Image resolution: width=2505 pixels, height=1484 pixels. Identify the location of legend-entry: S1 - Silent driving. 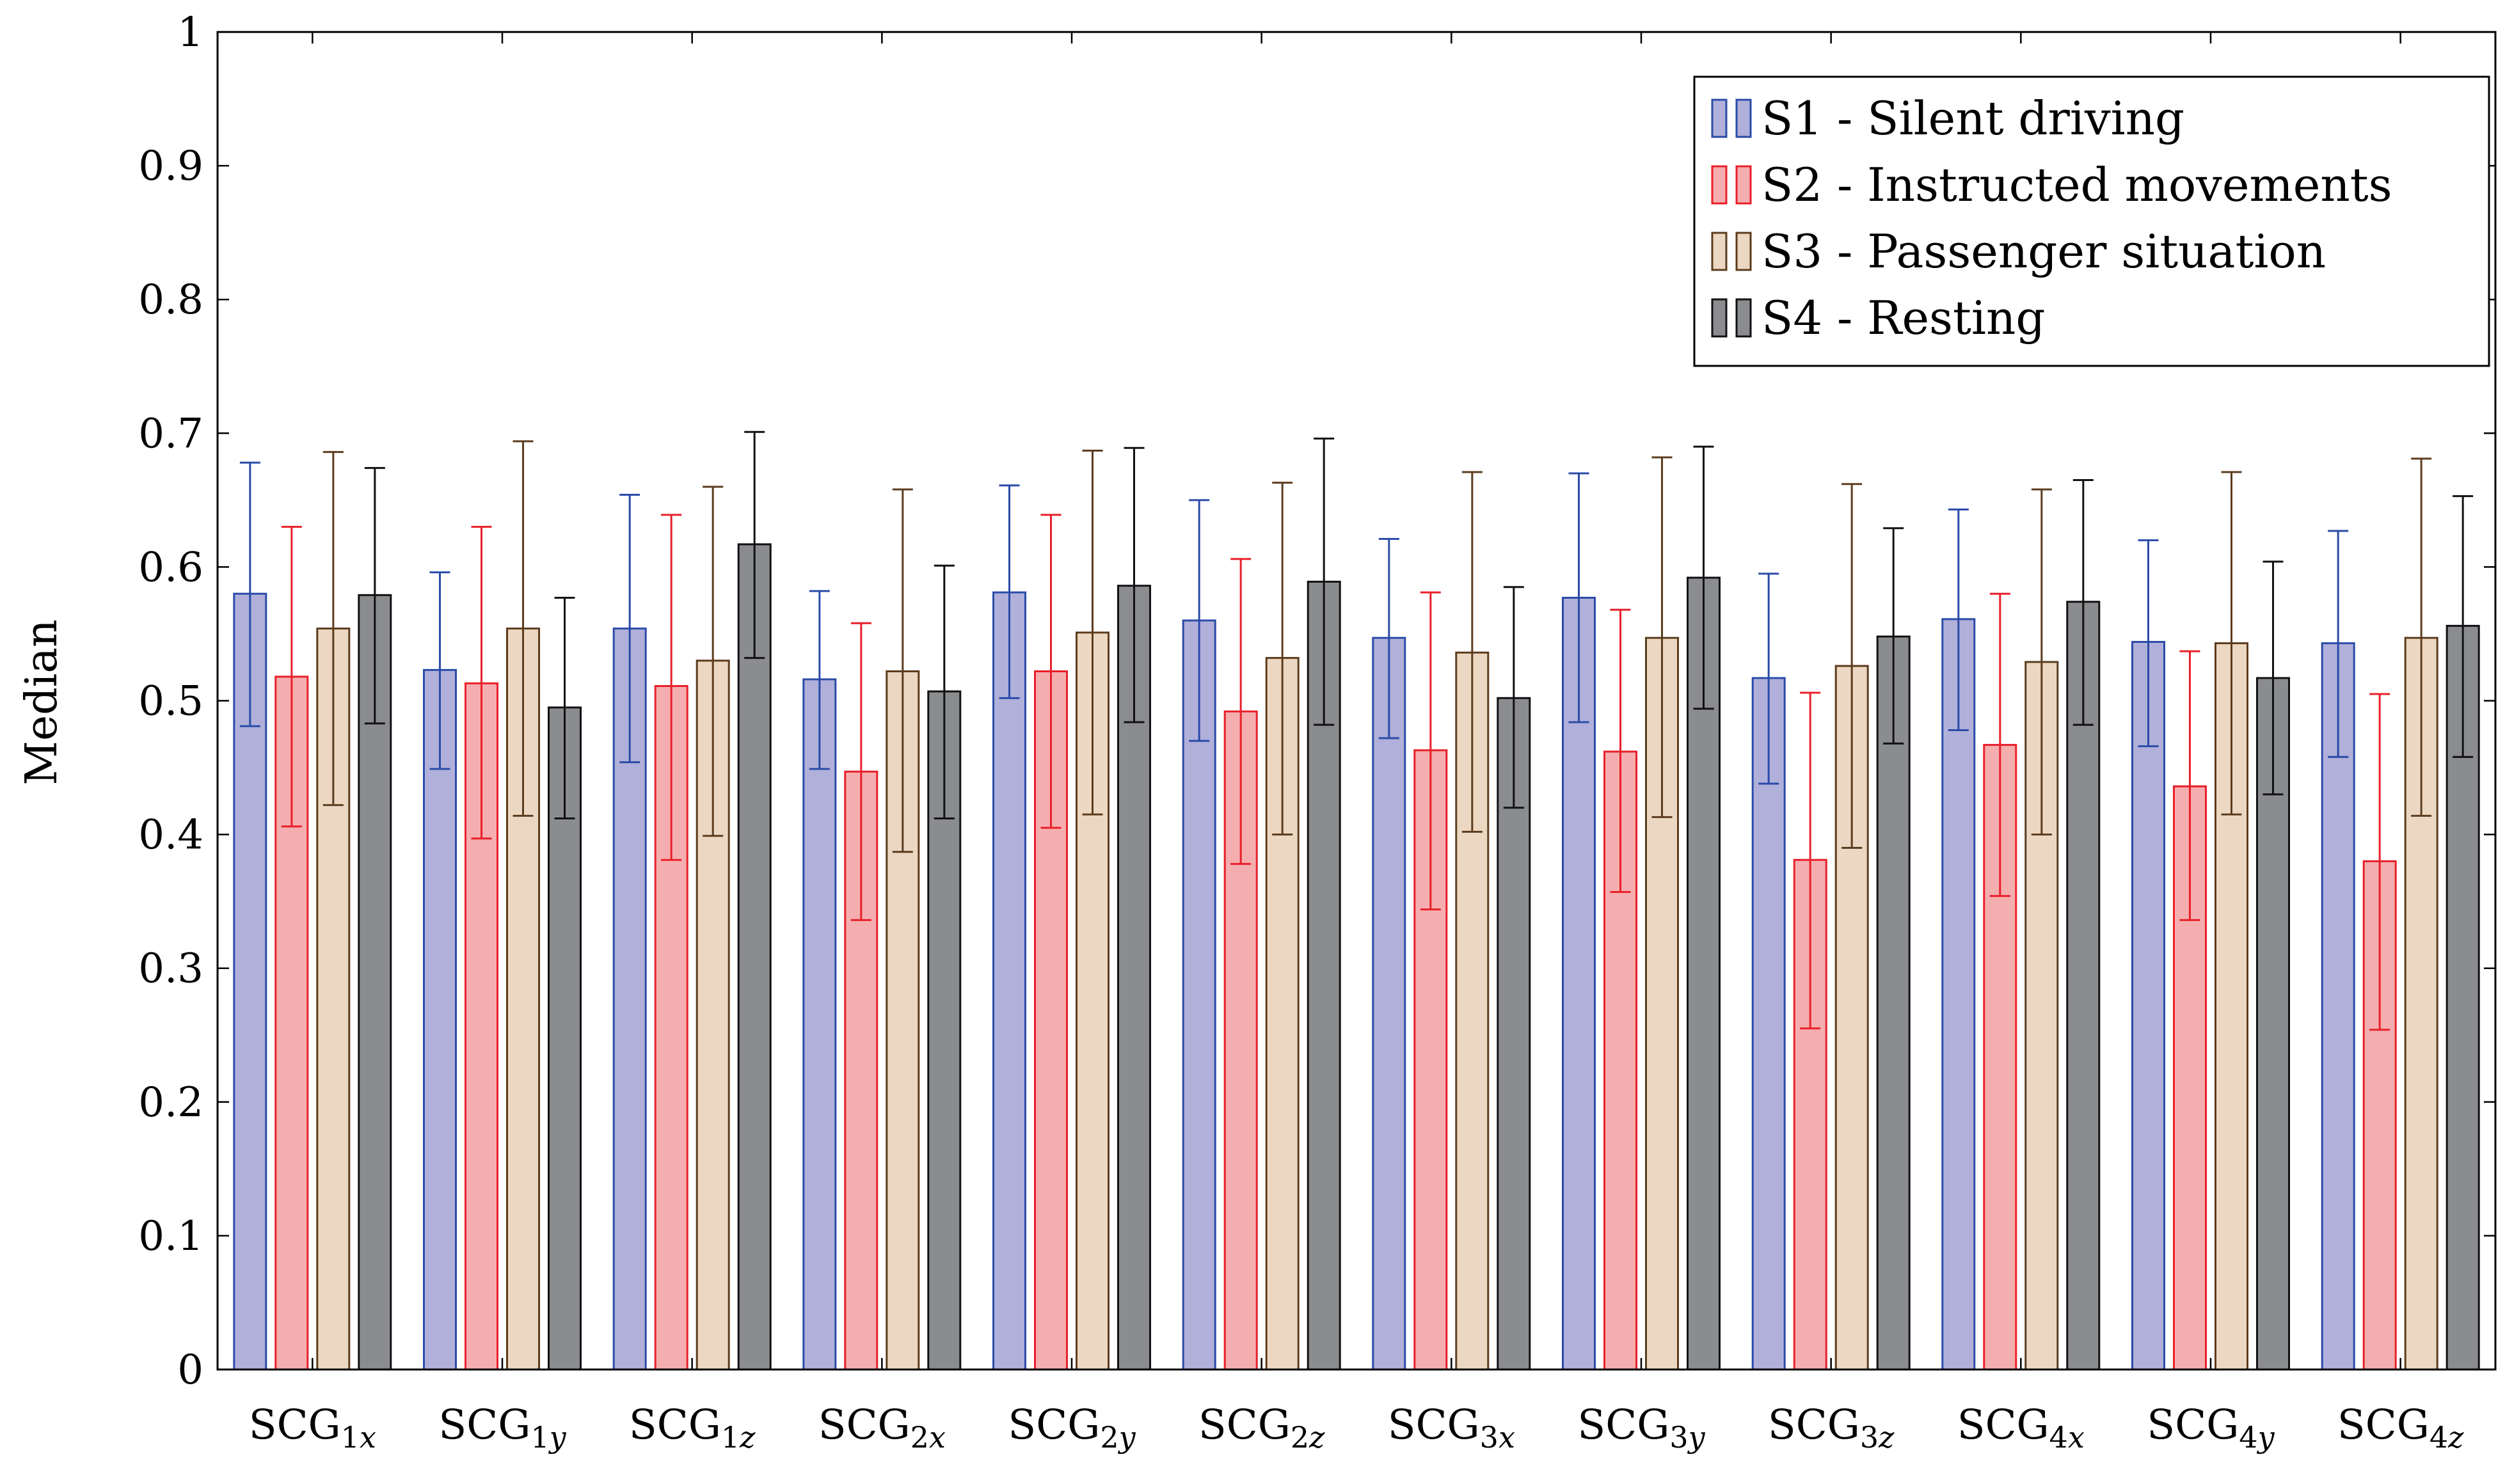
(1947, 118).